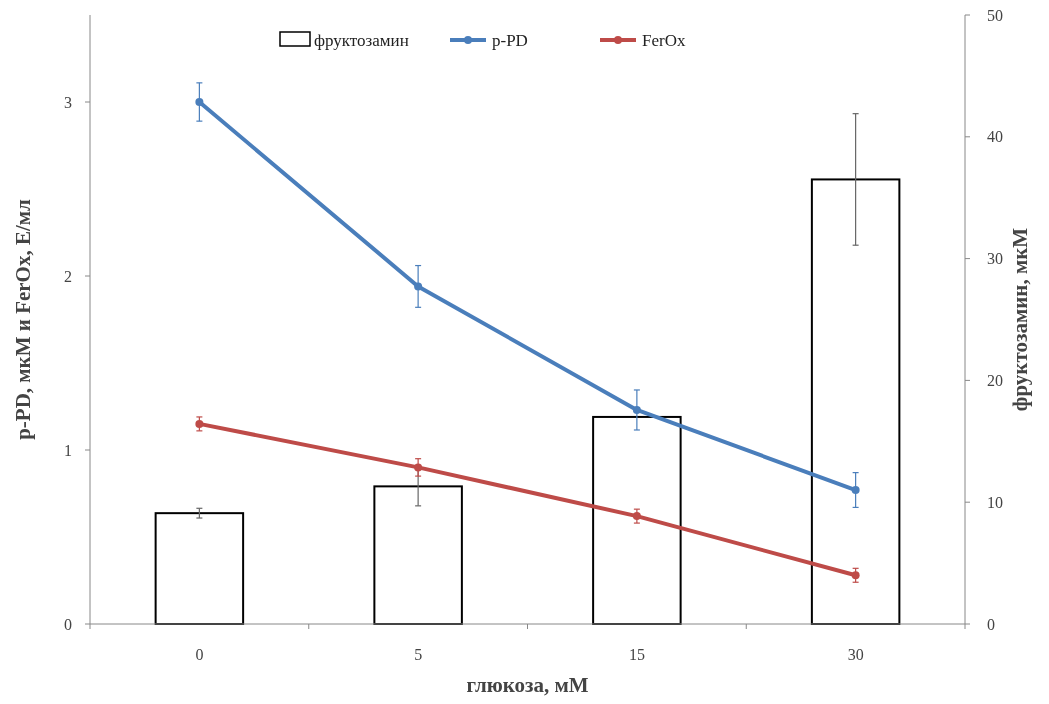 The height and width of the screenshot is (704, 1049). What do you see at coordinates (1020, 319) in the screenshot?
I see `y2-axis-title: фруктозамин, мкМ` at bounding box center [1020, 319].